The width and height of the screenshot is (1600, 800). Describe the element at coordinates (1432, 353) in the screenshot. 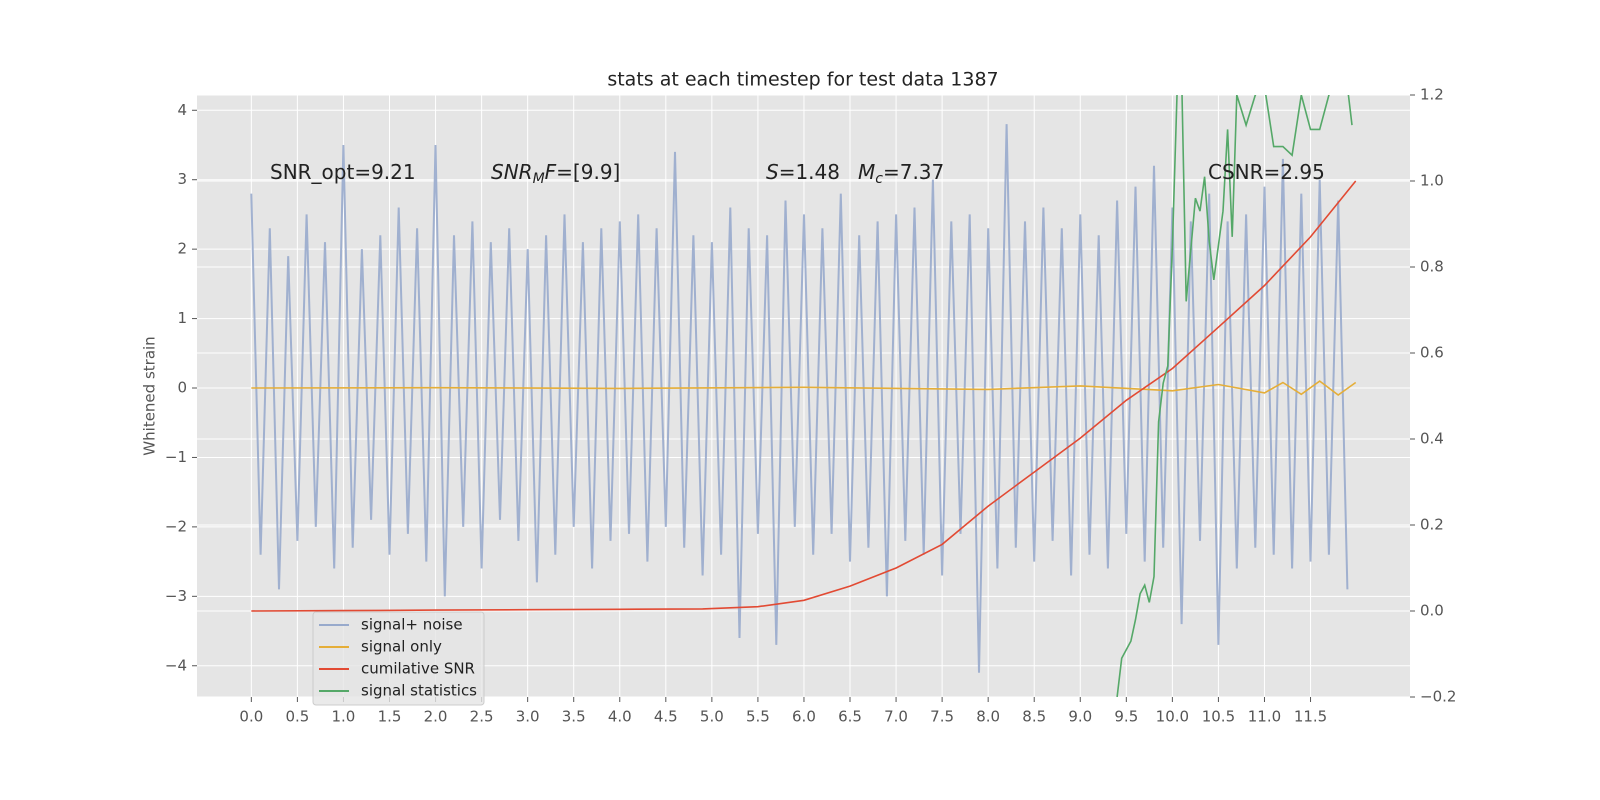

I see `y2-tick-label: 0.6` at that location.